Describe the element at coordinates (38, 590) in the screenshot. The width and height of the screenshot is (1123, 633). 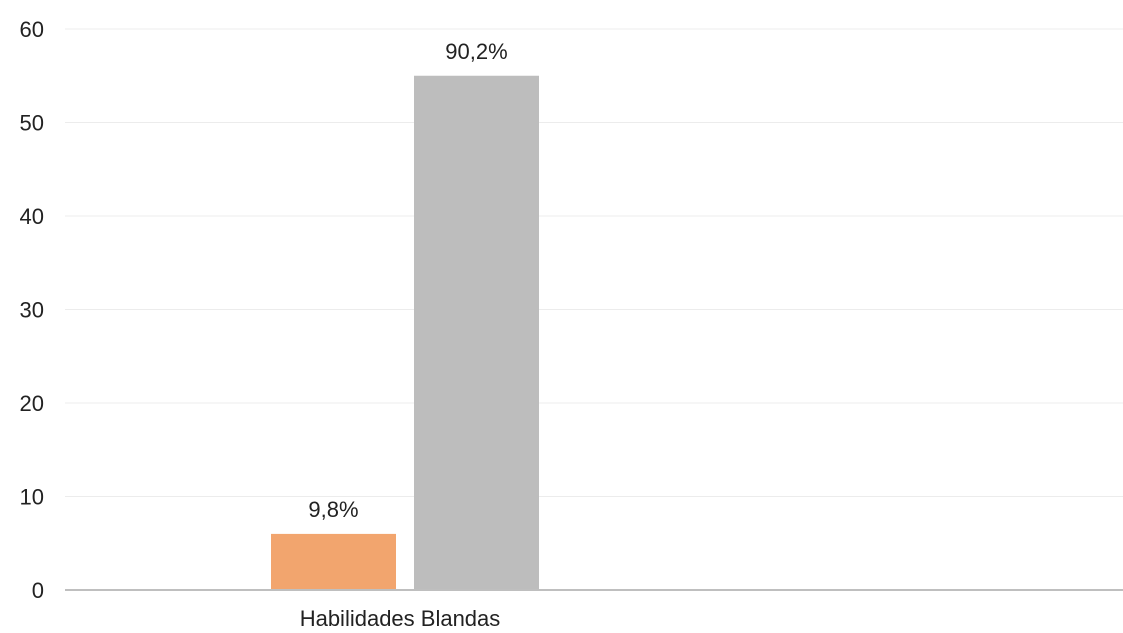
I see `y-tick-label: 0` at that location.